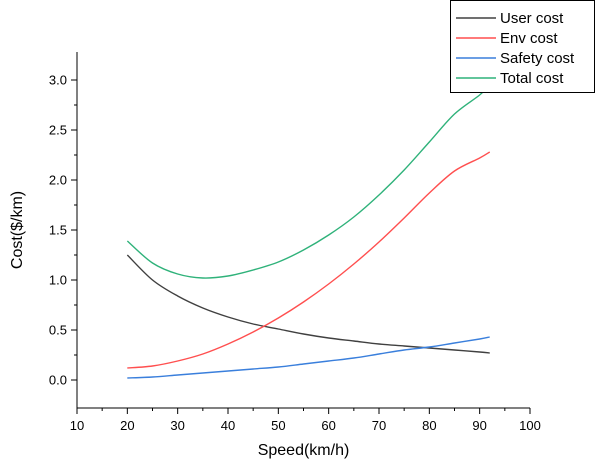  I want to click on legend-label-env-cost: Env cost, so click(529, 38).